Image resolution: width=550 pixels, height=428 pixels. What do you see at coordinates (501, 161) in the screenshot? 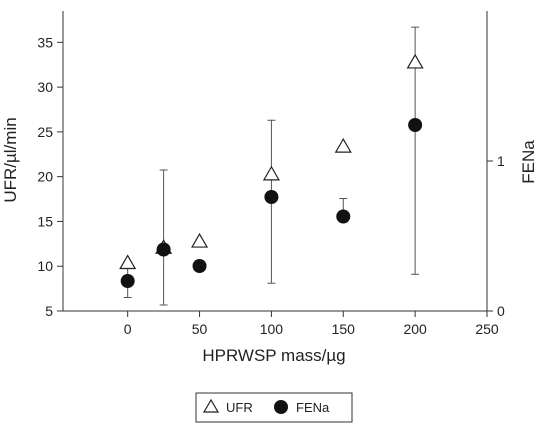
I see `y2-tick-label: 1` at bounding box center [501, 161].